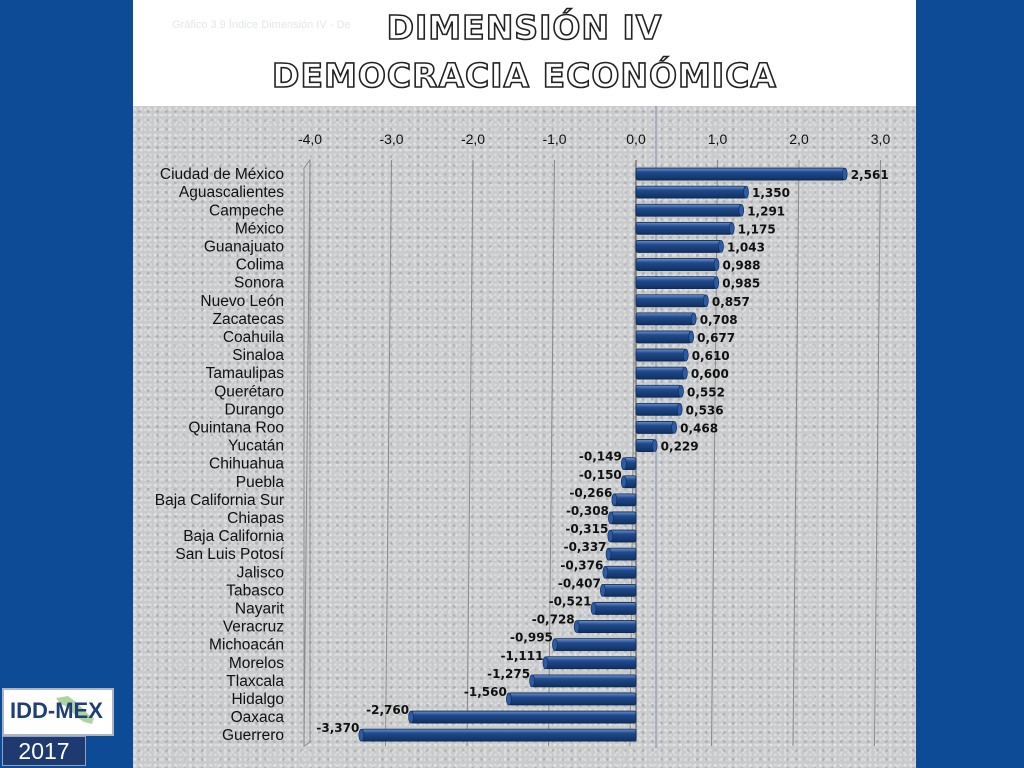  What do you see at coordinates (253, 627) in the screenshot?
I see `category-label: Veracruz` at bounding box center [253, 627].